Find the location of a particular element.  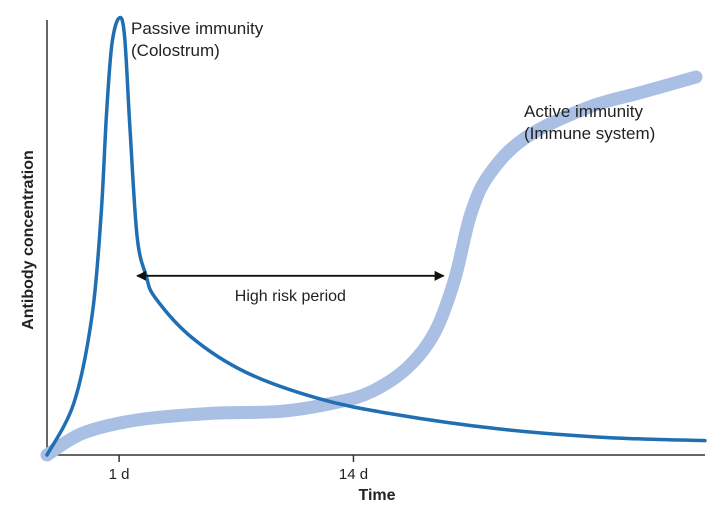

active-immunity-label: Active immunity (Immune system) is located at coordinates (589, 122).